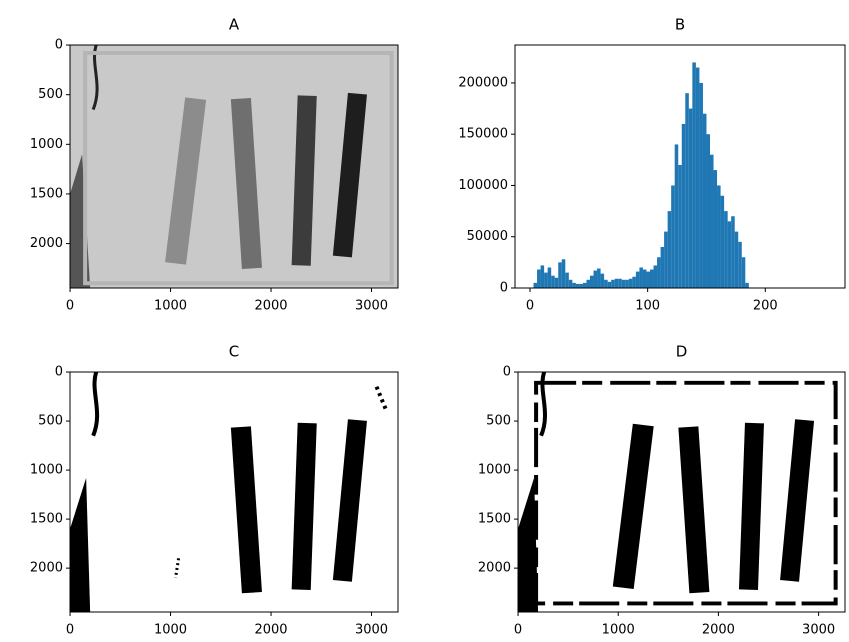 The height and width of the screenshot is (642, 849). I want to click on y-tick-label: 100000, so click(483, 185).